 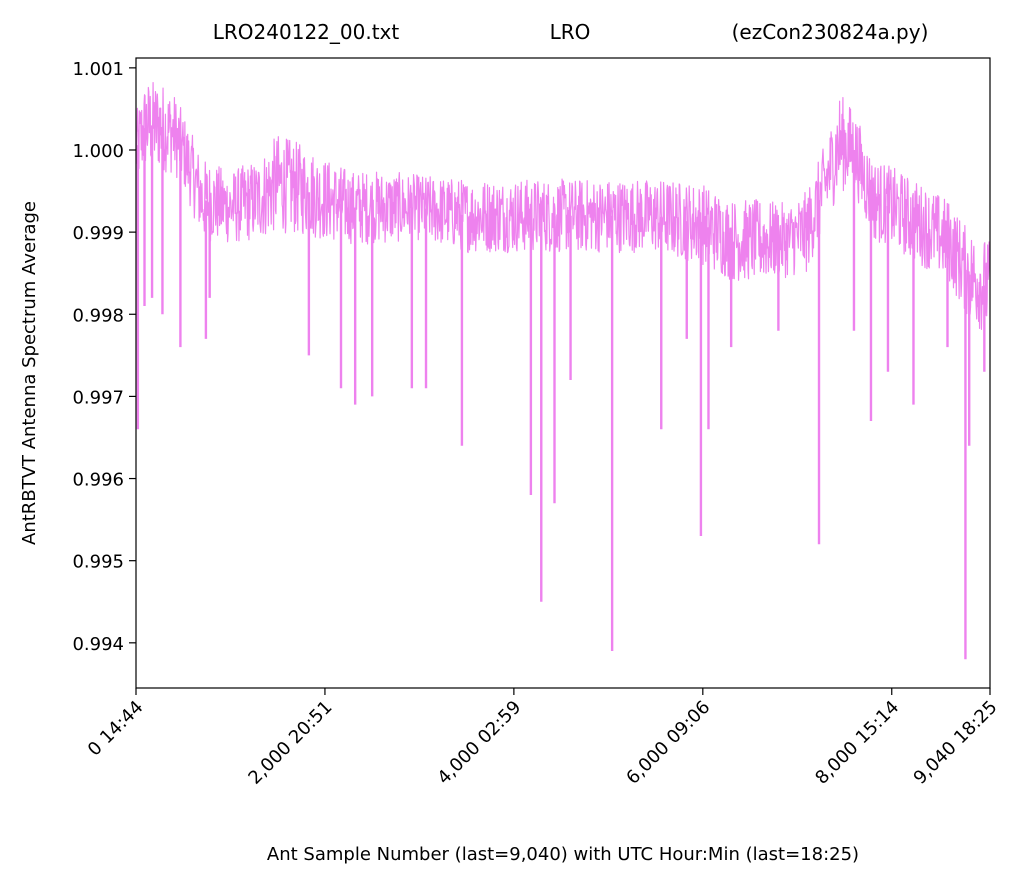 What do you see at coordinates (98, 151) in the screenshot?
I see `y-tick-label: 1.000` at bounding box center [98, 151].